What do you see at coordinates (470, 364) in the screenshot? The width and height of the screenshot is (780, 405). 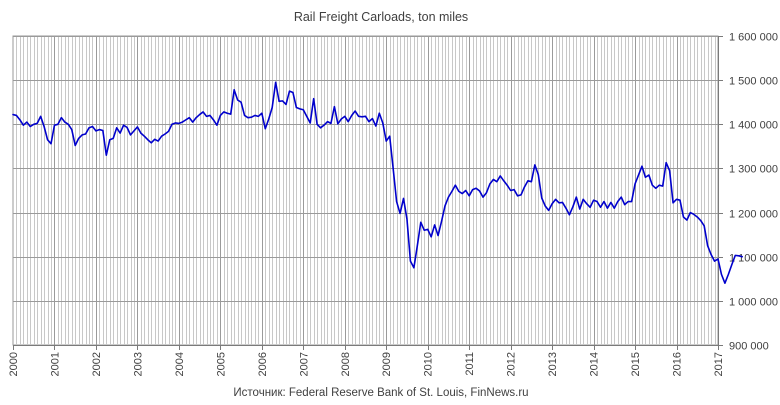 I see `x-tick-label: 2011` at bounding box center [470, 364].